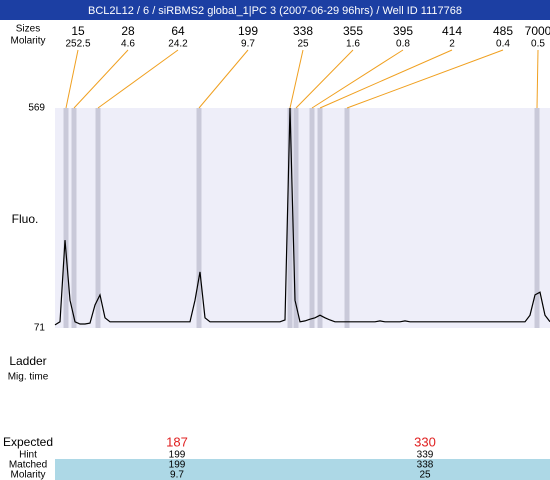 The height and width of the screenshot is (480, 550). What do you see at coordinates (28, 377) in the screenshot?
I see `ladder-sublabel: Mig. time` at bounding box center [28, 377].